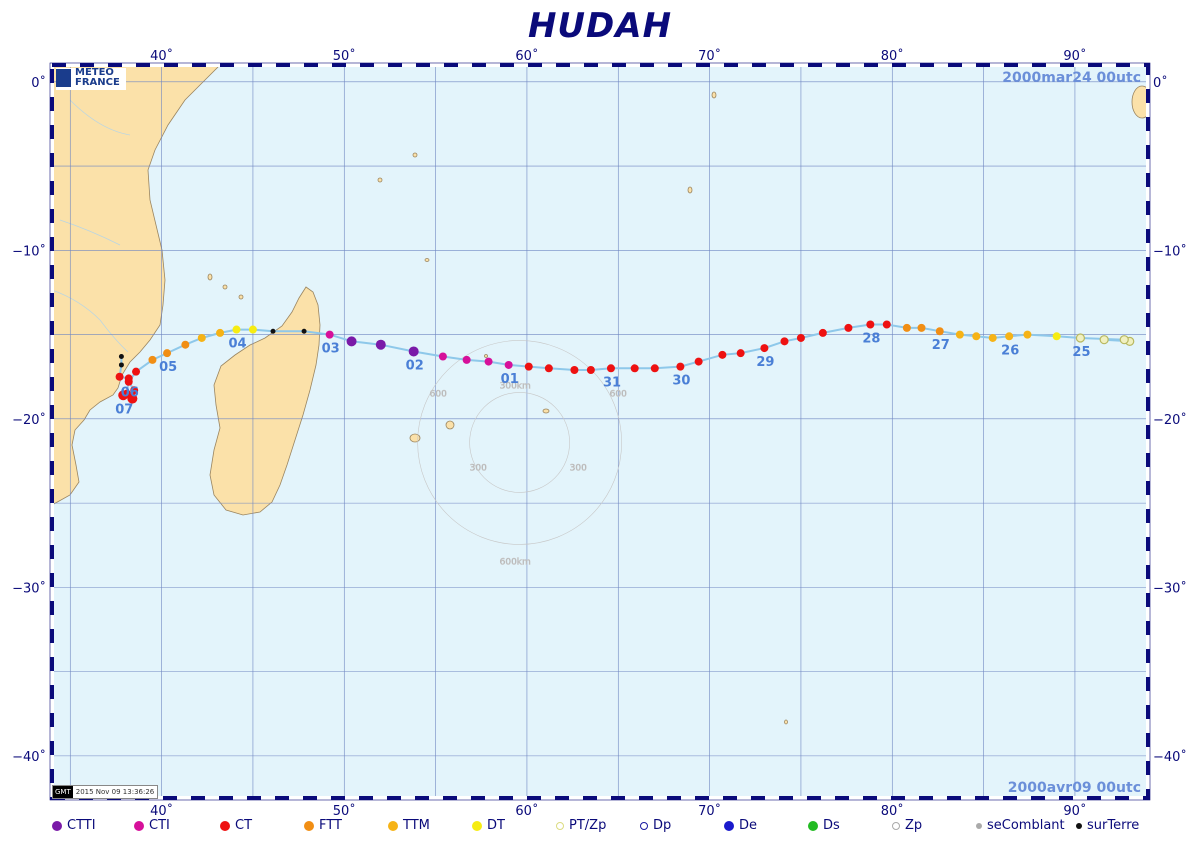 This screenshot has width=1200, height=848. I want to click on meteo-france-logo: METEO FRANCE, so click(91, 79).